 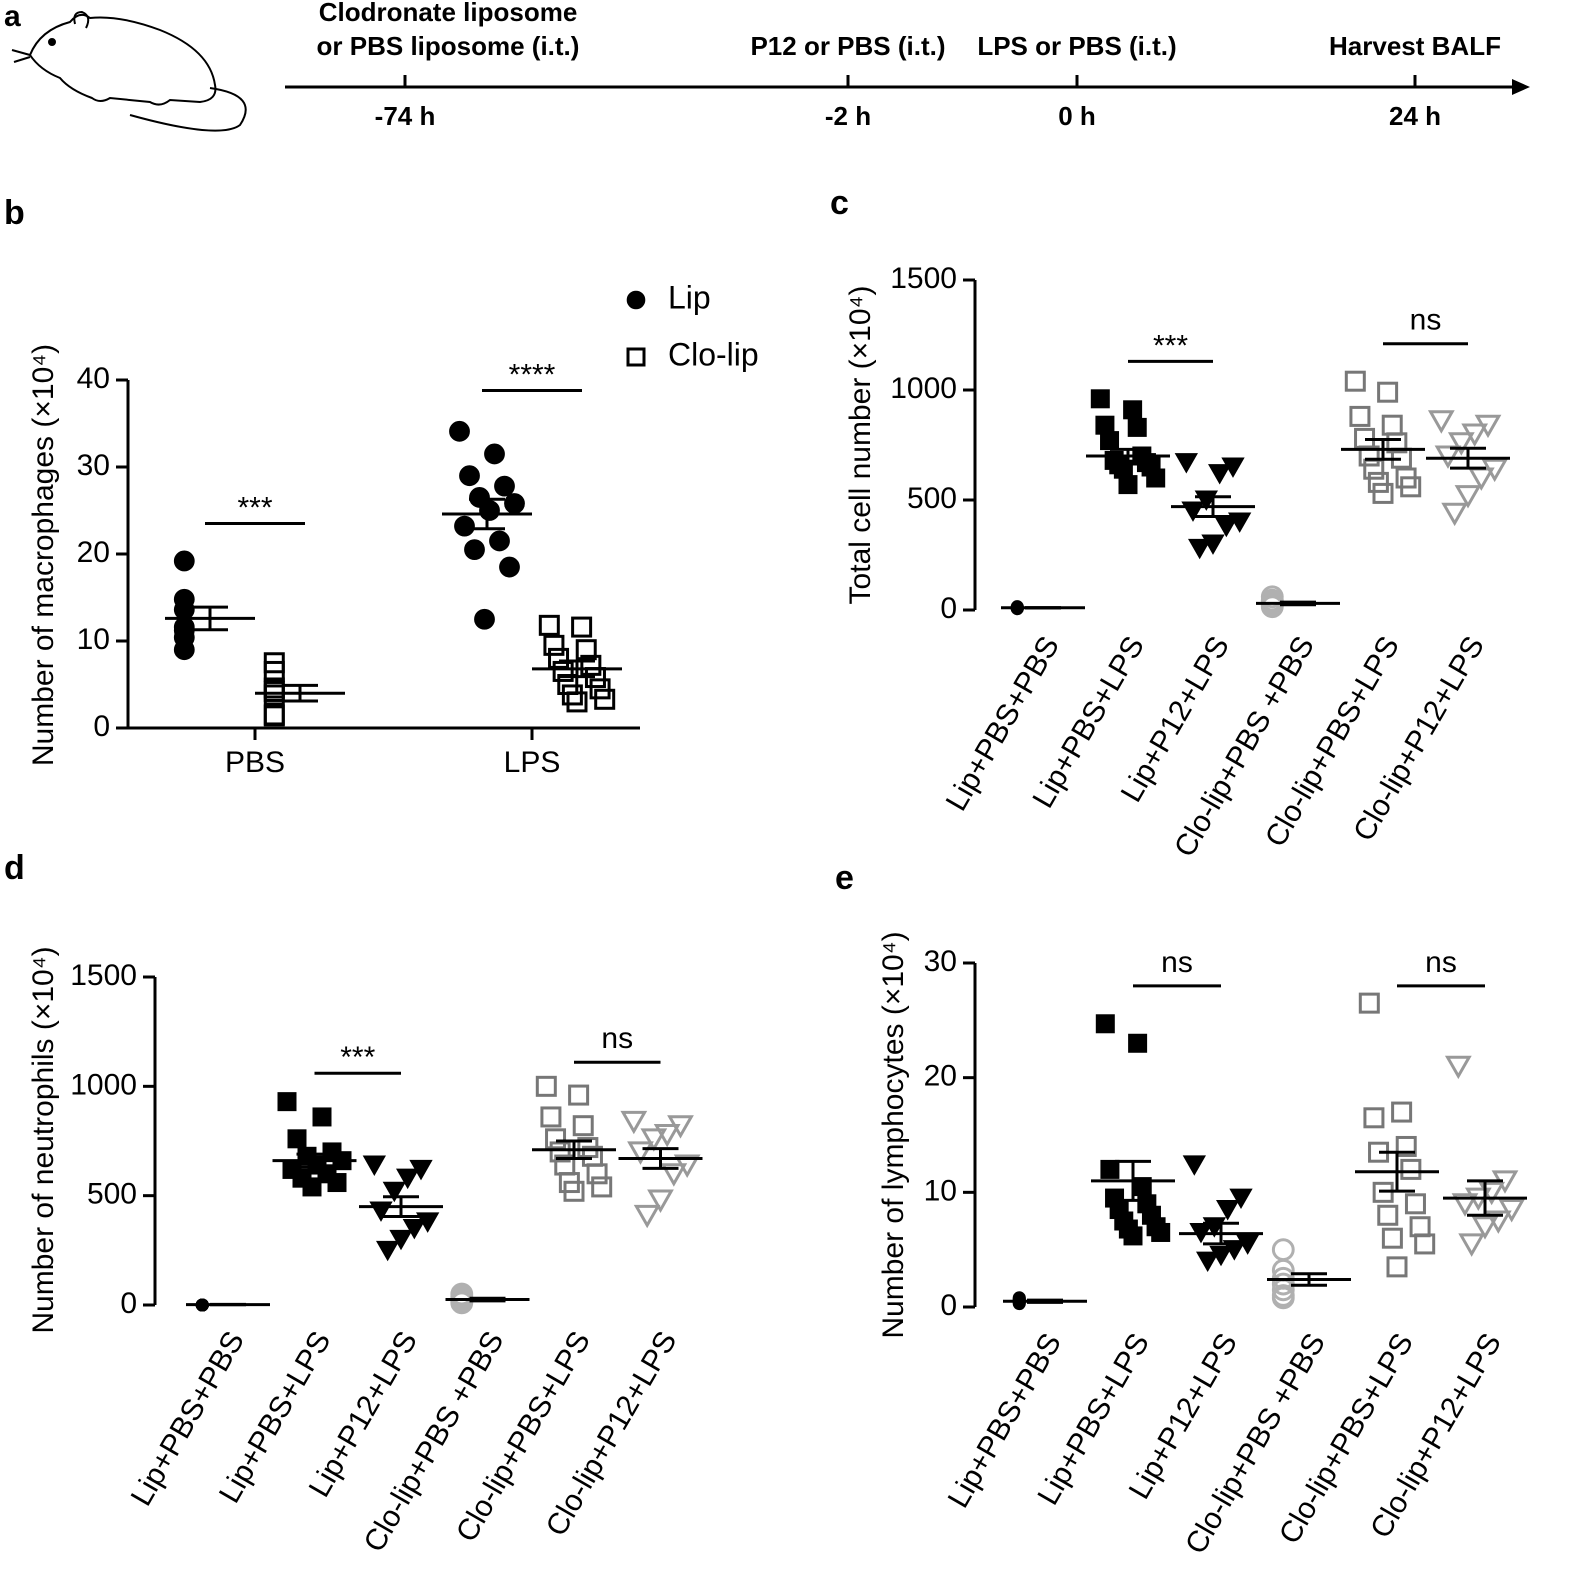 I want to click on event-label: or PBS liposome (i.t.), so click(x=448, y=46).